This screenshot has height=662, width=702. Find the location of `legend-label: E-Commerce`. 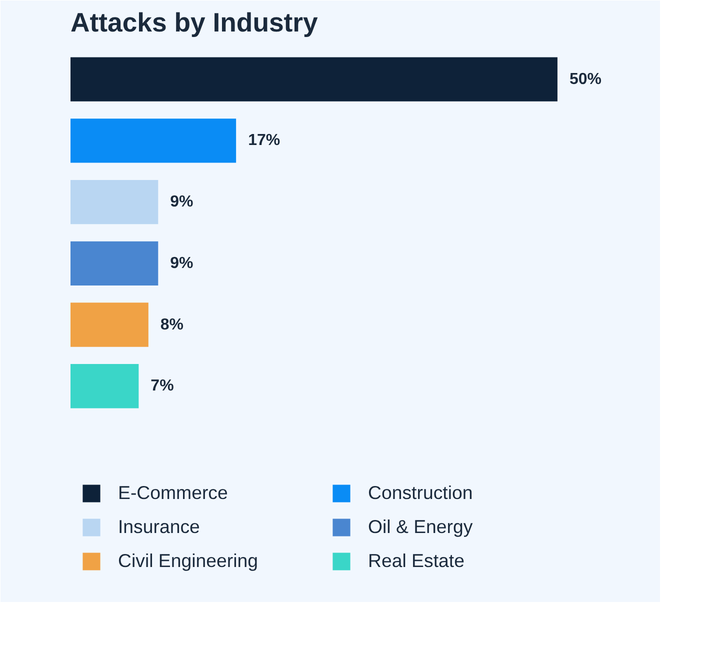

legend-label: E-Commerce is located at coordinates (173, 493).